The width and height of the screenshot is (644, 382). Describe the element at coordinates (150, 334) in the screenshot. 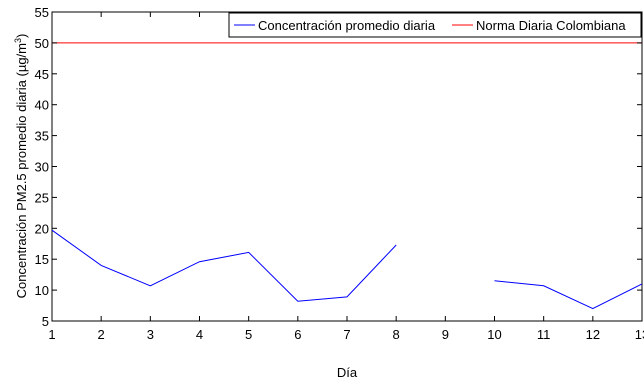

I see `x-tick-label-3: 3` at that location.